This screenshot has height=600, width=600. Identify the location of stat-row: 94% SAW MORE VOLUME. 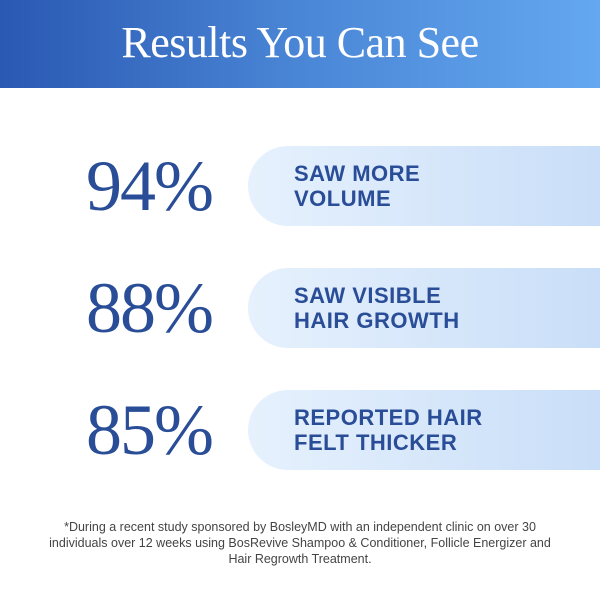
(300, 186).